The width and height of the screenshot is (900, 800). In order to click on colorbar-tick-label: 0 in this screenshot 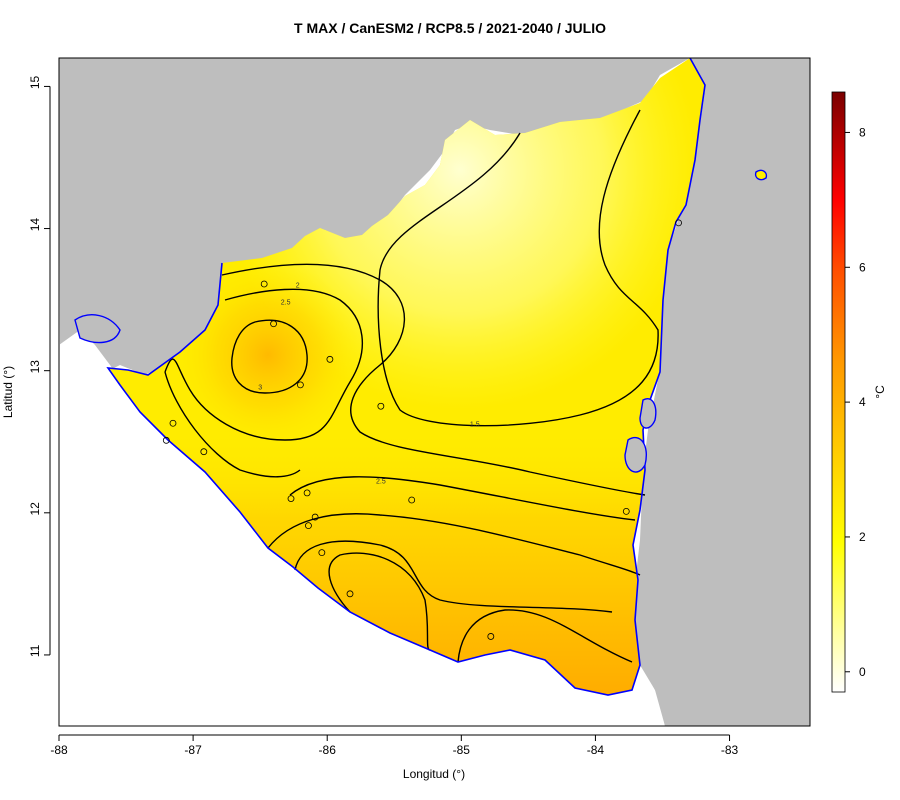, I will do `click(862, 672)`.